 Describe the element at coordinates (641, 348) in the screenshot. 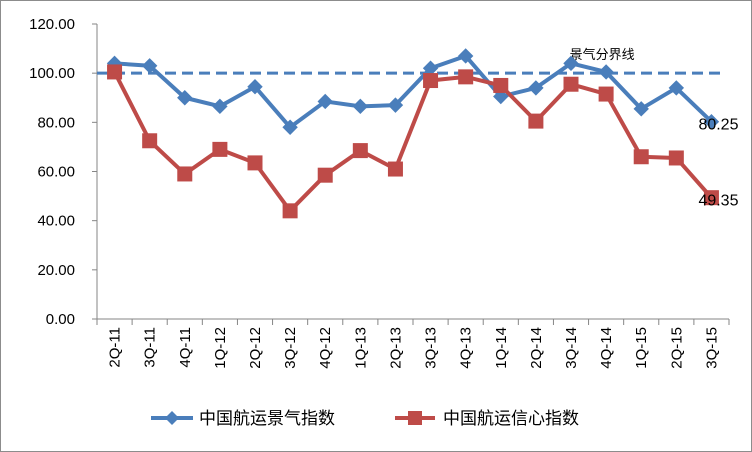

I see `x-tick-label: 1Q-15` at that location.